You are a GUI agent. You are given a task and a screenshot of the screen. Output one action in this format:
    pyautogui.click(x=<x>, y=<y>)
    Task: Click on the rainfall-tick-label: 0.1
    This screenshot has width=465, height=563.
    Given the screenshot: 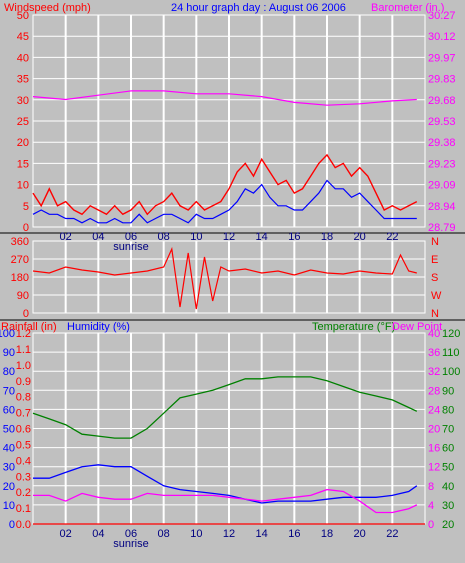 What is the action you would take?
    pyautogui.click(x=23, y=509)
    